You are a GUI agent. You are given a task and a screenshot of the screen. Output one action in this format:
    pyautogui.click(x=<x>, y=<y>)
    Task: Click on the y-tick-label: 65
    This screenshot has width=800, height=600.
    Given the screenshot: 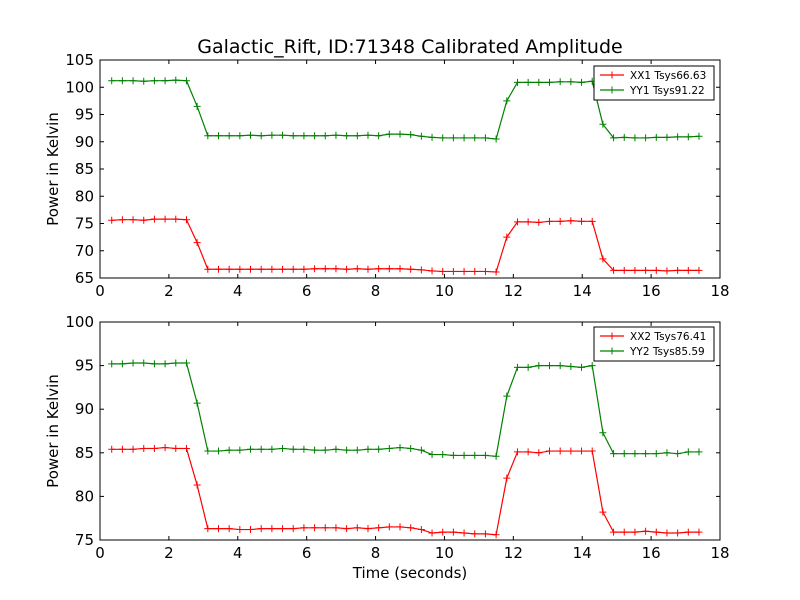 What is the action you would take?
    pyautogui.click(x=84, y=278)
    